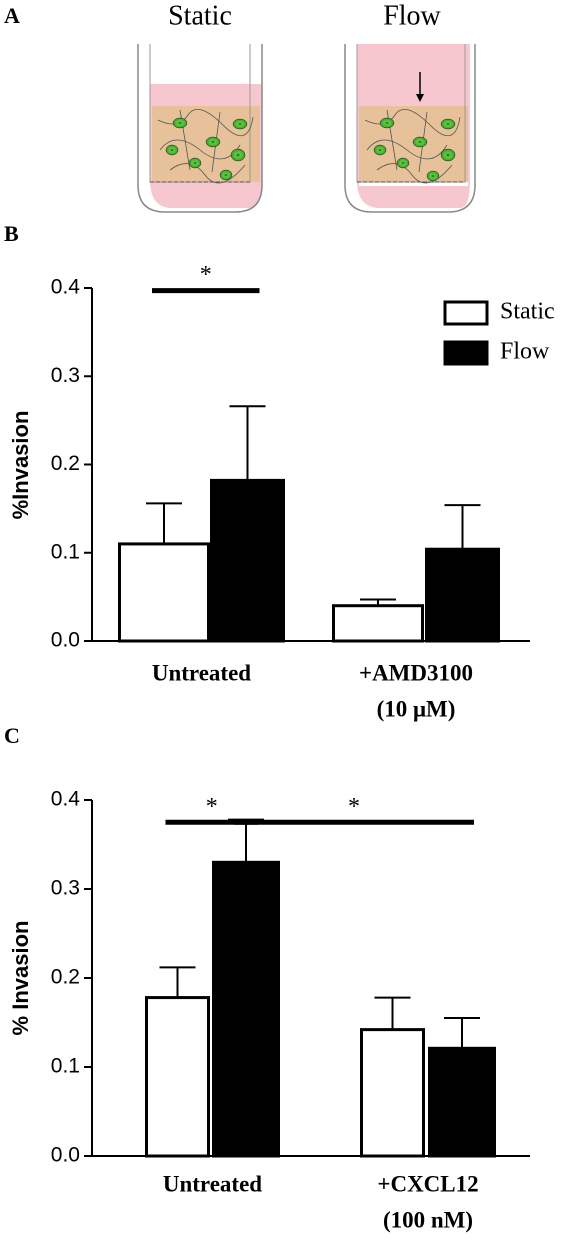  I want to click on x-tick-sublabel: (100 nM), so click(428, 1219).